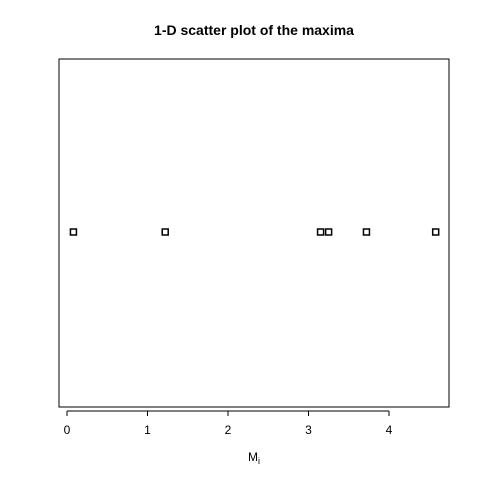 This screenshot has width=480, height=485. I want to click on data-points, so click(254, 232).